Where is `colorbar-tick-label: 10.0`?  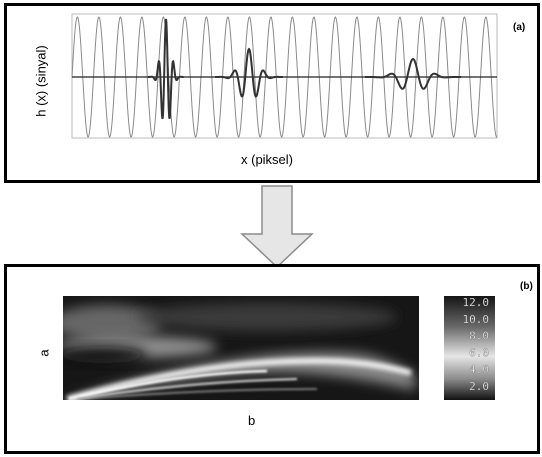 colorbar-tick-label: 10.0 is located at coordinates (476, 319).